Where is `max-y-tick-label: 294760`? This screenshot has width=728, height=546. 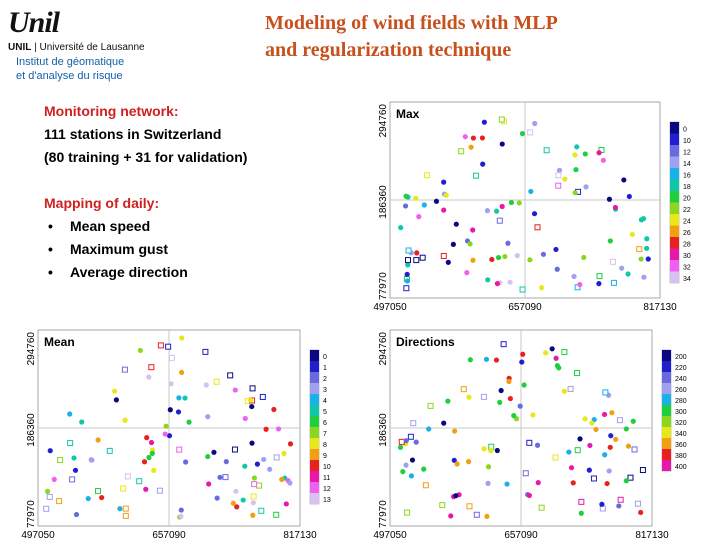 max-y-tick-label: 294760 is located at coordinates (383, 121).